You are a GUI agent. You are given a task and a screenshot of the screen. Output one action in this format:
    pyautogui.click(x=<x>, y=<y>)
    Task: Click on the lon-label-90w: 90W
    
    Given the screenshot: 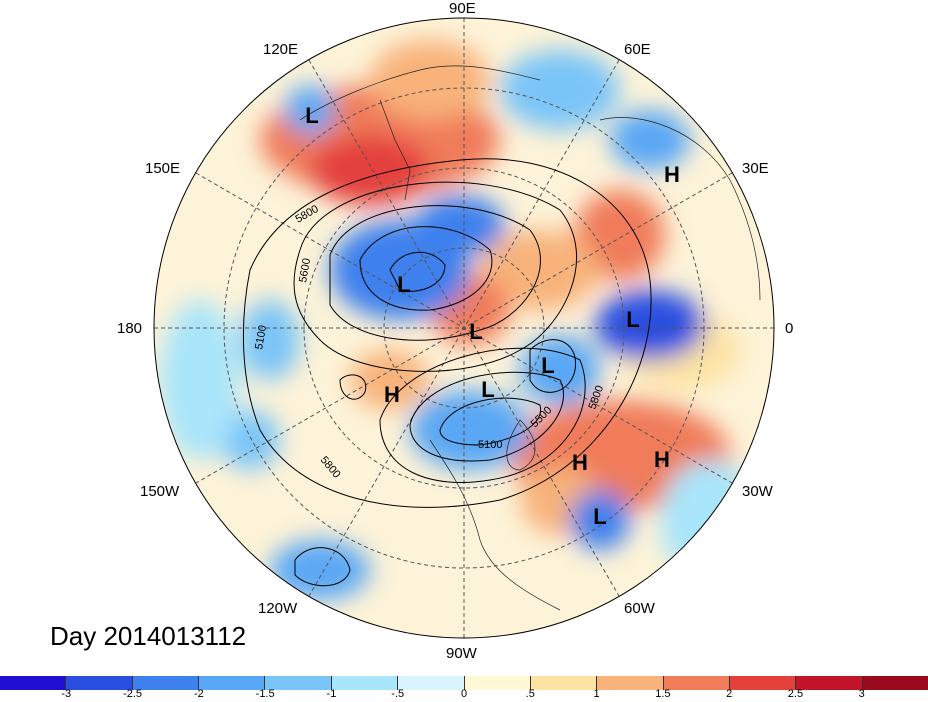 What is the action you would take?
    pyautogui.click(x=461, y=653)
    